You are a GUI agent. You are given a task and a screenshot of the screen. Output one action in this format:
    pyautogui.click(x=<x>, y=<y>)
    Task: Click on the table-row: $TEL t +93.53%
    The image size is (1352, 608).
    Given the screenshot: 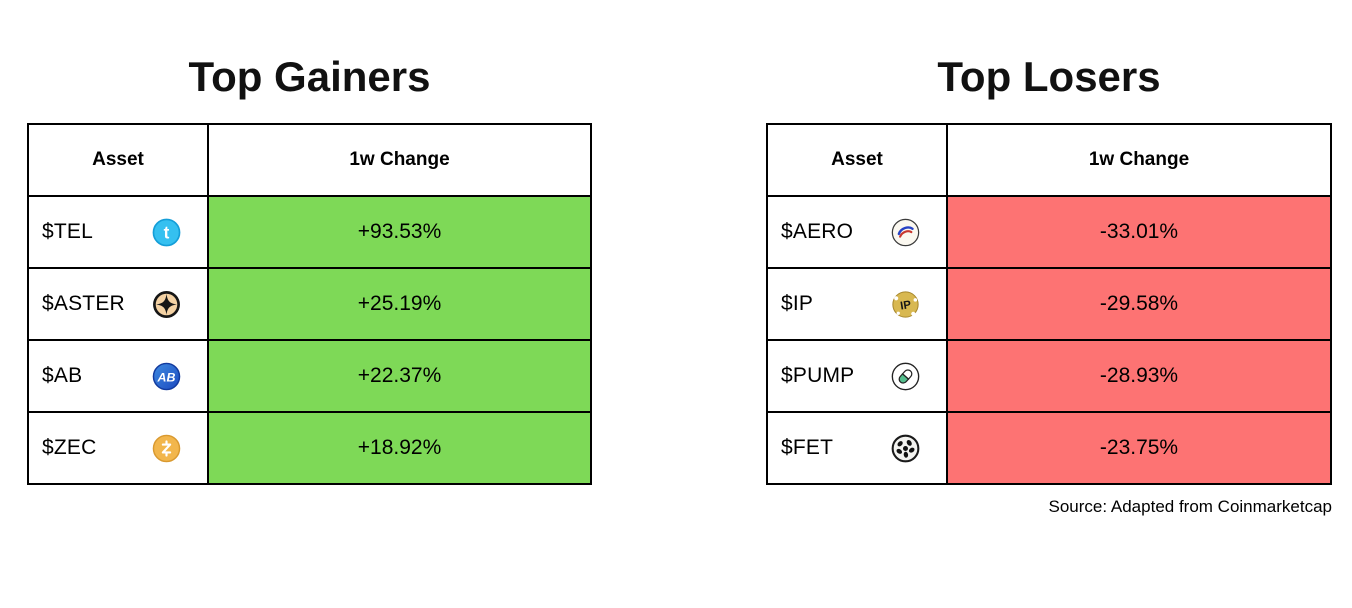 What is the action you would take?
    pyautogui.click(x=309, y=232)
    